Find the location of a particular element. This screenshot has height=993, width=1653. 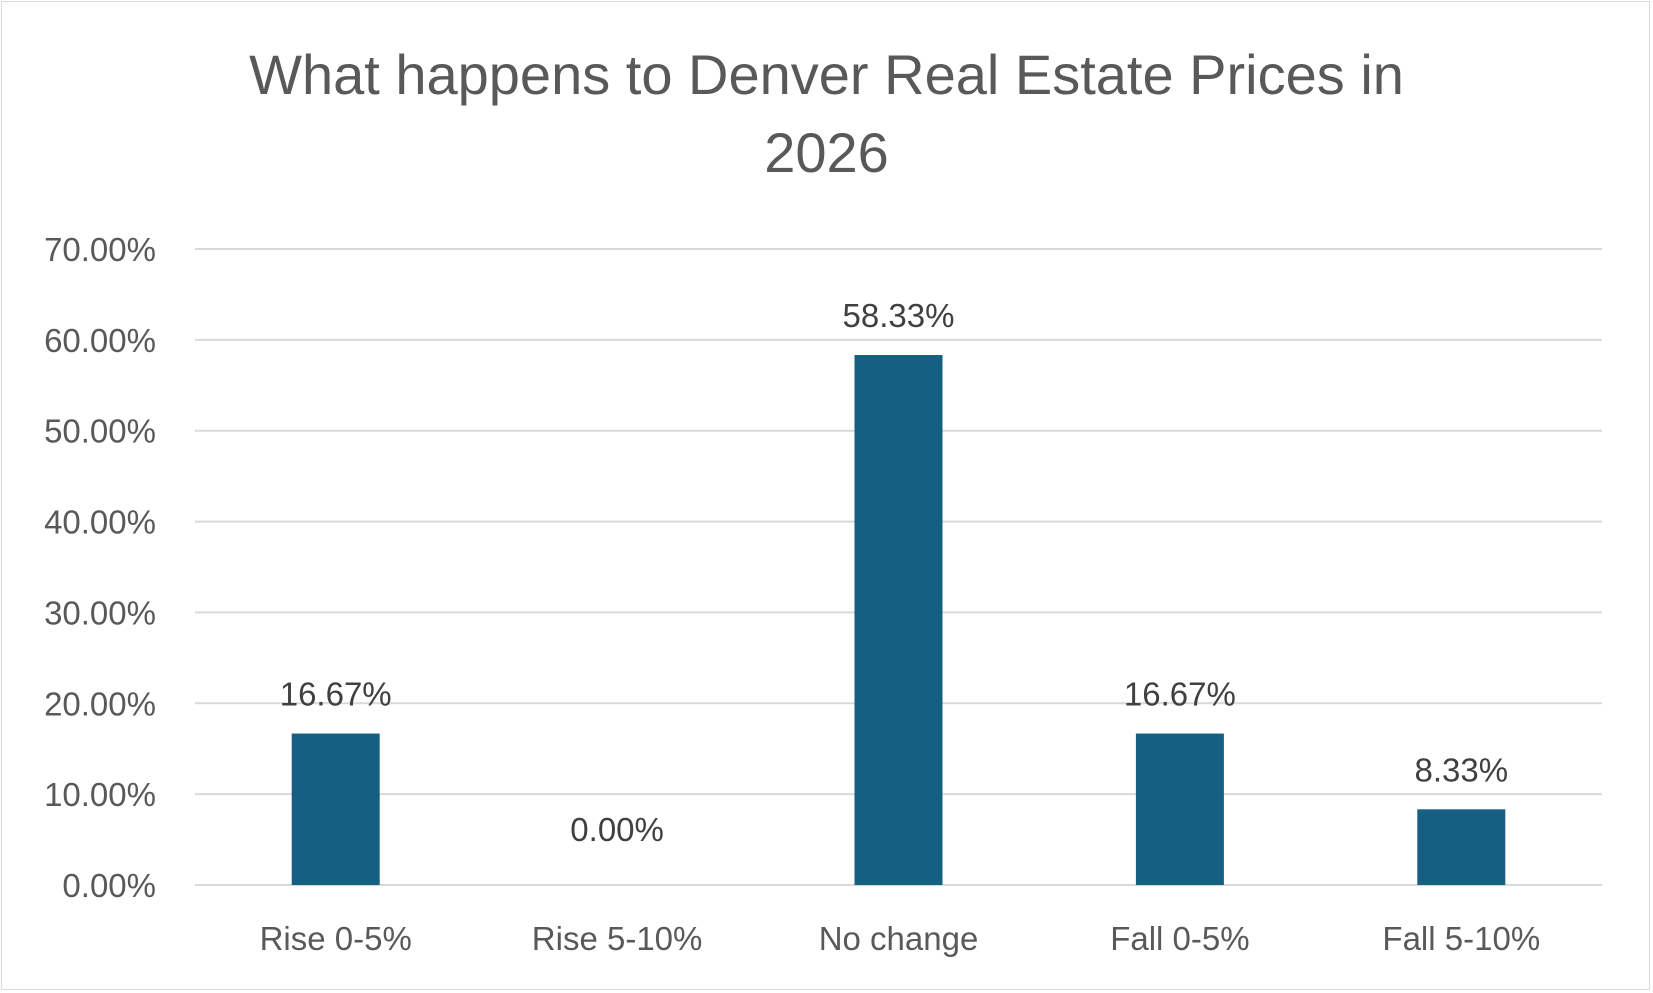

y-tick-label: 20.00% is located at coordinates (100, 703).